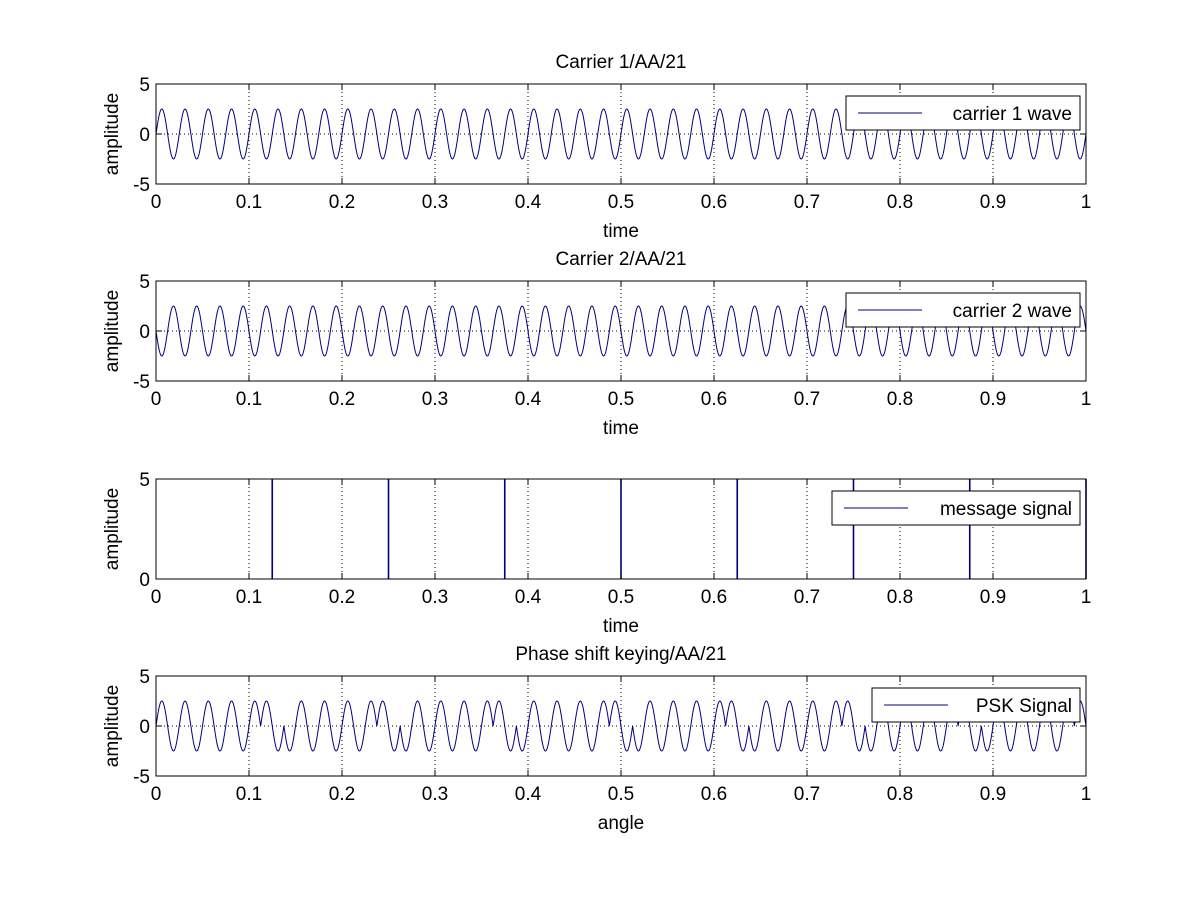  Describe the element at coordinates (621, 62) in the screenshot. I see `chart-title: Carrier 1/AA/21` at that location.